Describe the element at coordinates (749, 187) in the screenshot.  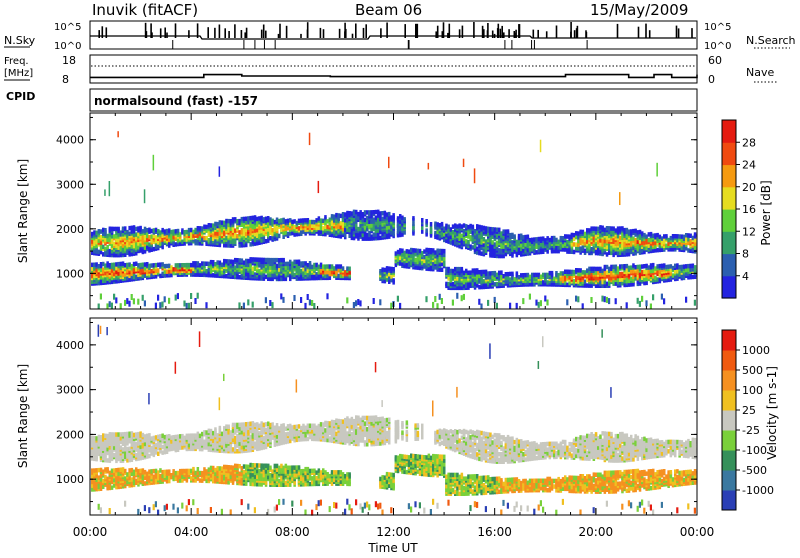
I see `colorbar-tick: 20` at that location.